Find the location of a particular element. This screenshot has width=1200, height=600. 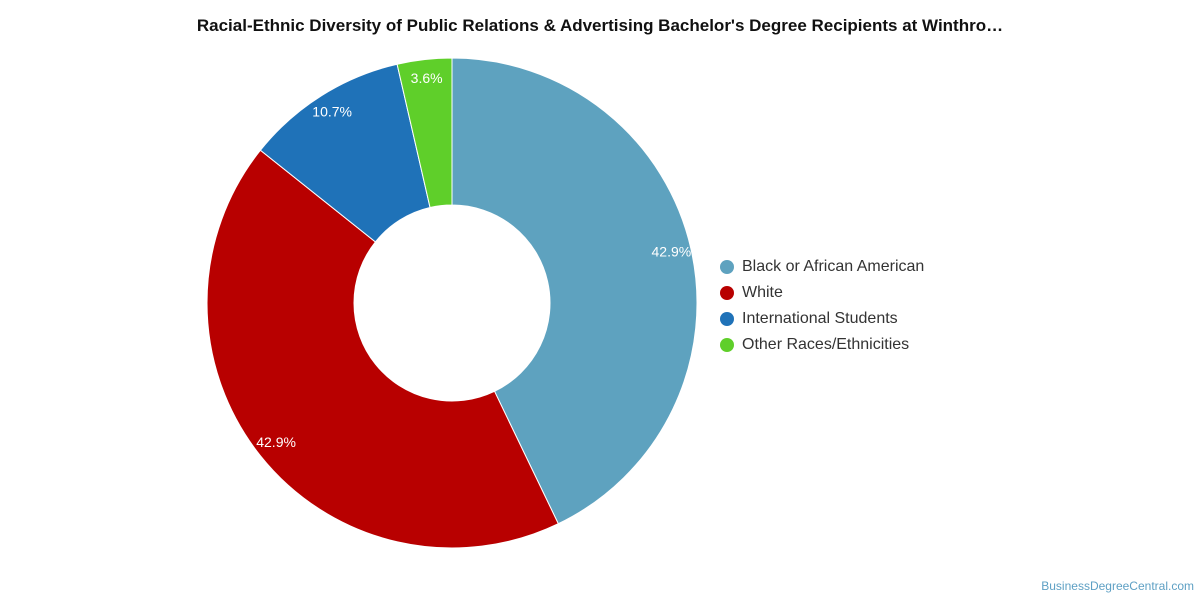

slice-value-label: 10.7% is located at coordinates (332, 111).